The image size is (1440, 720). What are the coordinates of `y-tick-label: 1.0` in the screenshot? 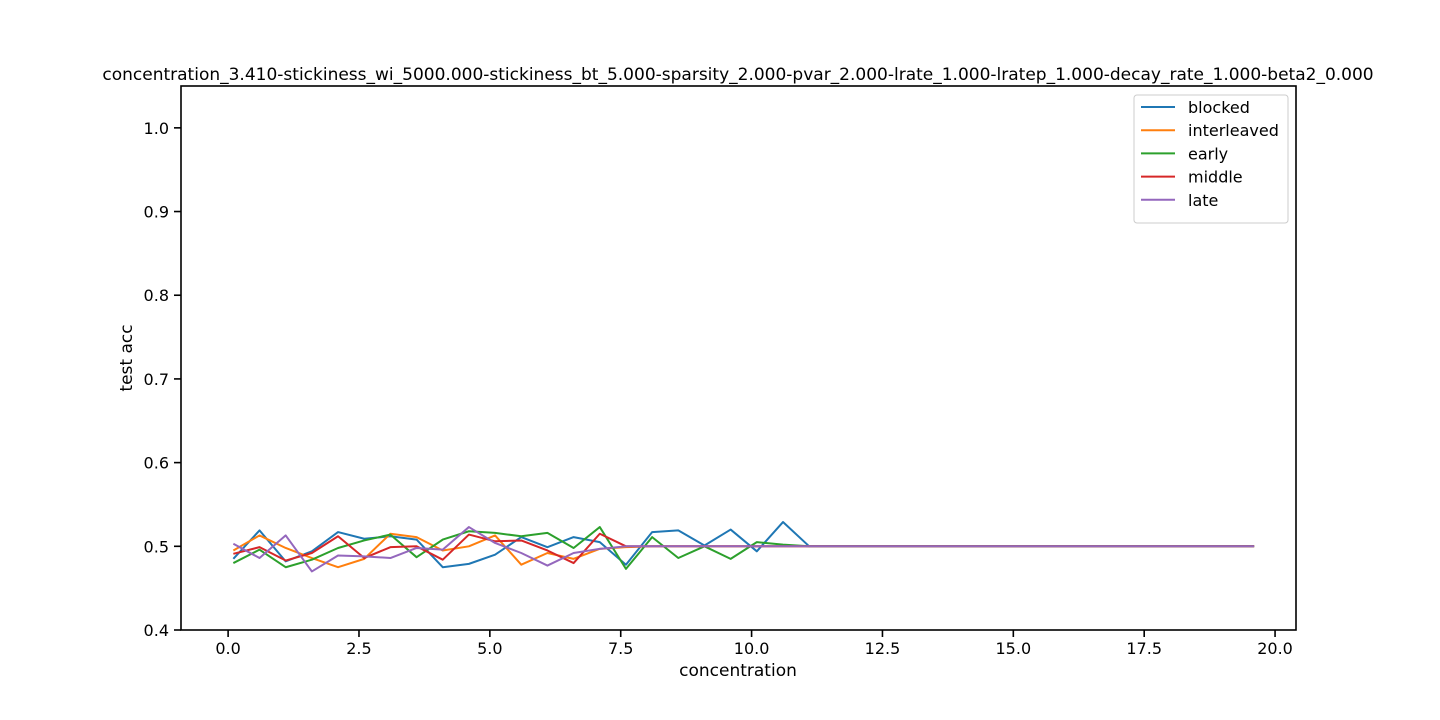 It's located at (156, 128).